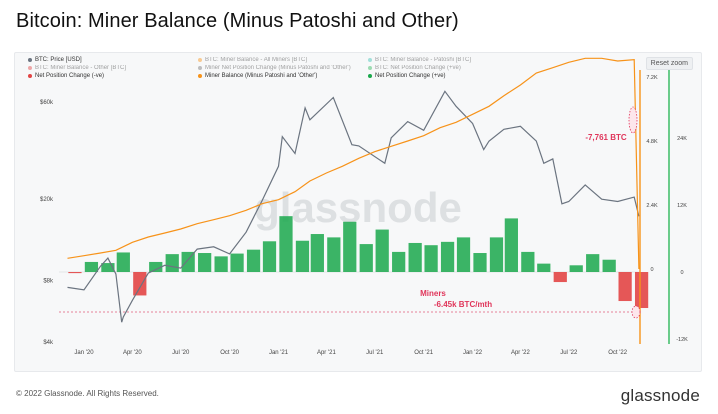  Describe the element at coordinates (636, 312) in the screenshot. I see `highlight-outflow` at that location.